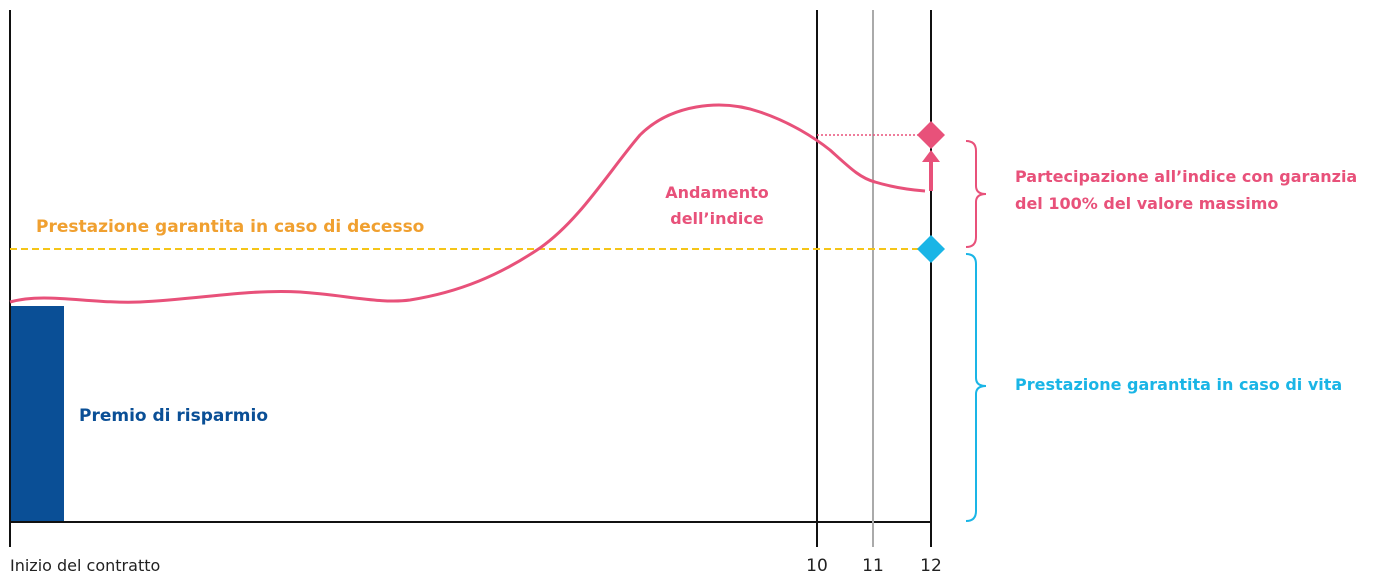 This screenshot has width=1380, height=577. I want to click on max-value-diamond, so click(931, 135).